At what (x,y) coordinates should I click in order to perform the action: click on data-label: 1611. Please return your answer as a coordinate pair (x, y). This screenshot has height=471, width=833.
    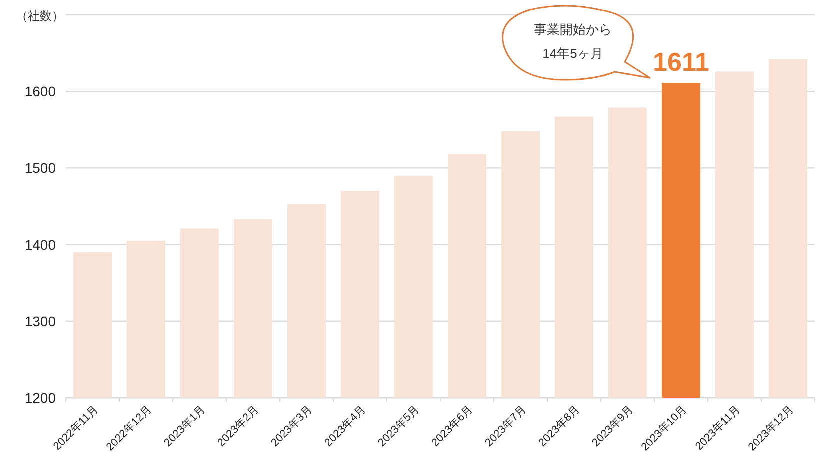
    Looking at the image, I should click on (681, 62).